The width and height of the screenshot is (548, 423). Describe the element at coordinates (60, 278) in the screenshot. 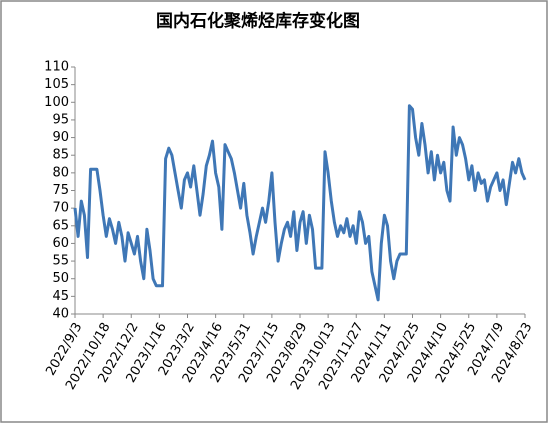

I see `y-tick-label: 50` at that location.